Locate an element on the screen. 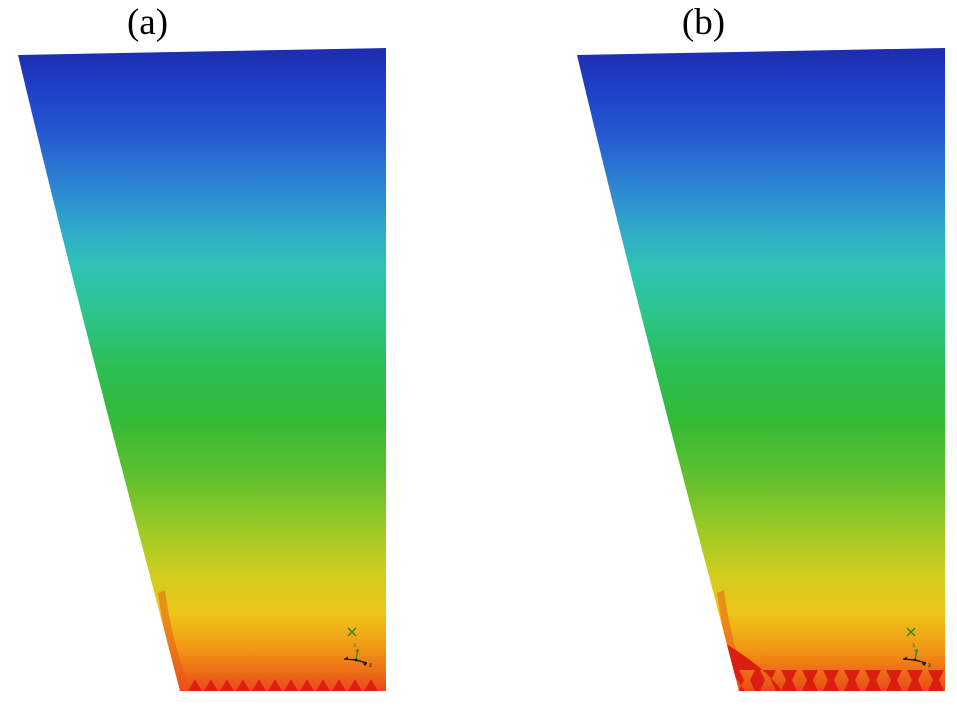 This screenshot has height=726, width=957. stress-concentration-artifacts-a is located at coordinates (283, 685).